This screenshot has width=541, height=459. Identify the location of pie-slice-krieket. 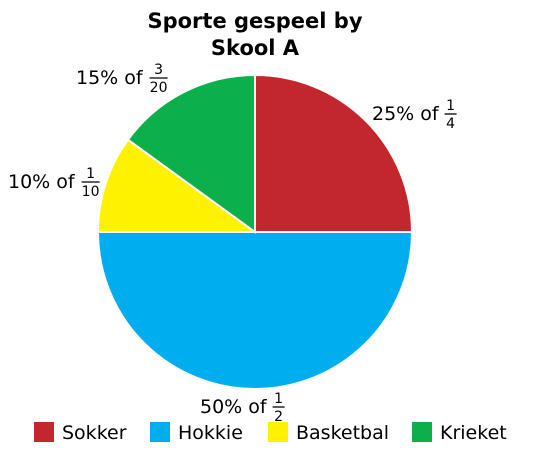
(191, 153).